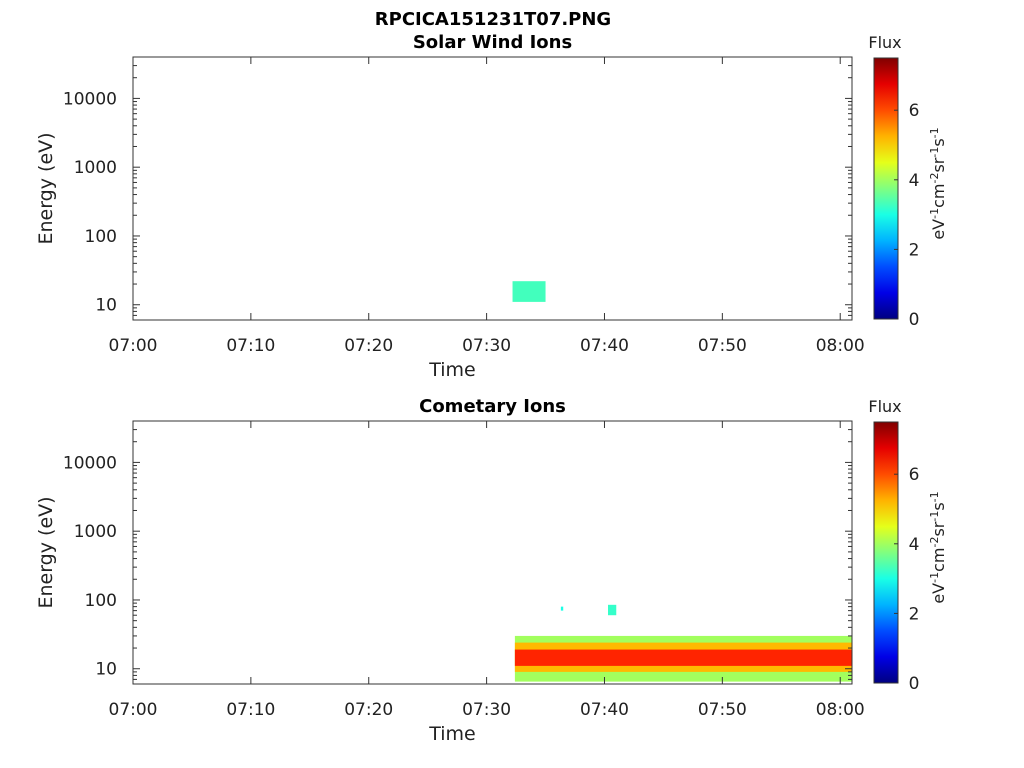 This screenshot has width=1024, height=768. I want to click on panel-title: Cometary Ions, so click(492, 406).